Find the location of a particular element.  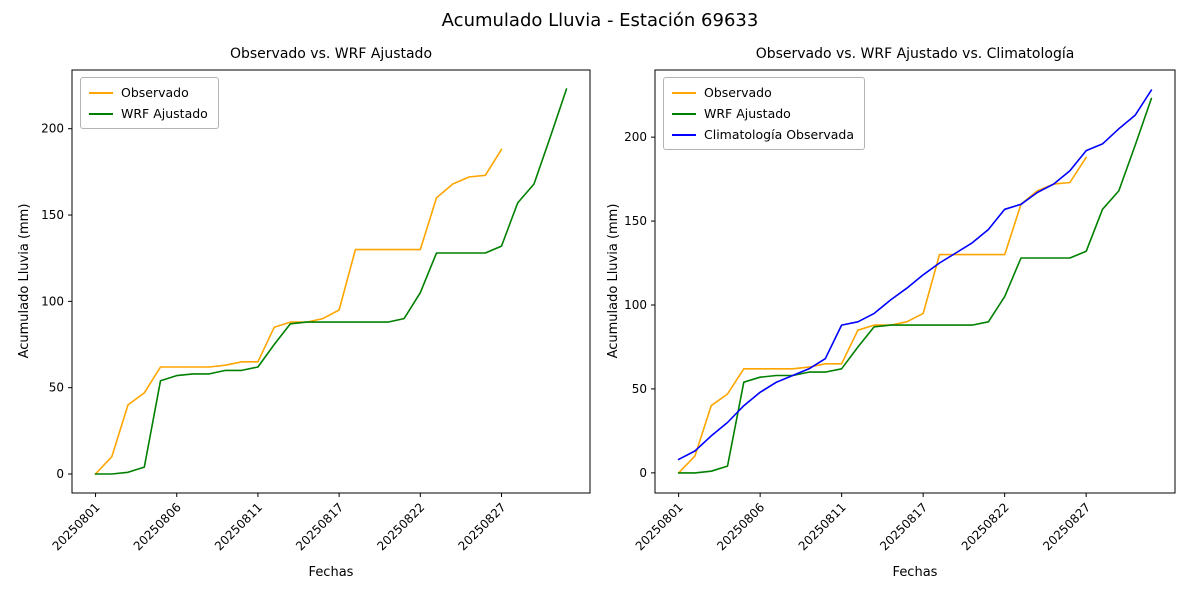

y-axis-label-right: Acumulado Lluvia (mm) is located at coordinates (613, 281).